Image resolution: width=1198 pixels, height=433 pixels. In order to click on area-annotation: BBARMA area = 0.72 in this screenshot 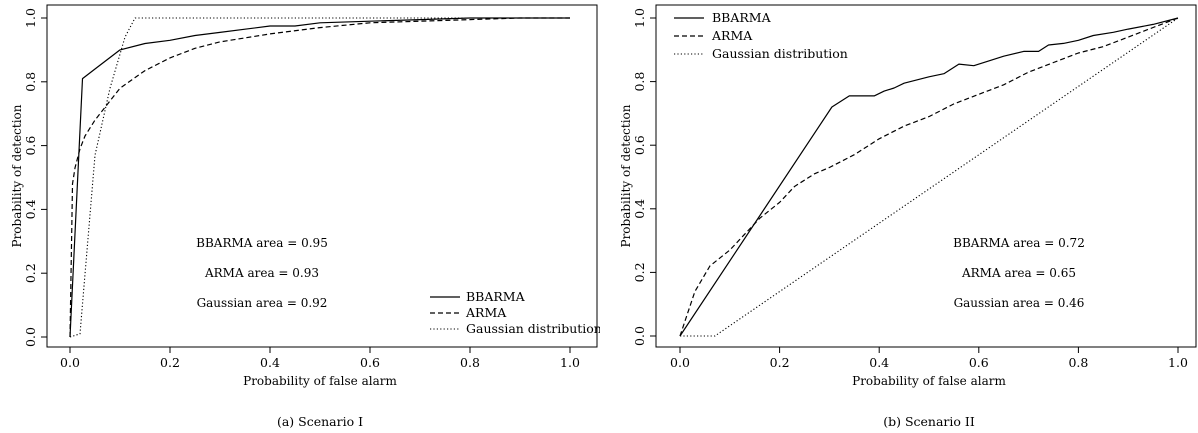, I will do `click(1019, 243)`.